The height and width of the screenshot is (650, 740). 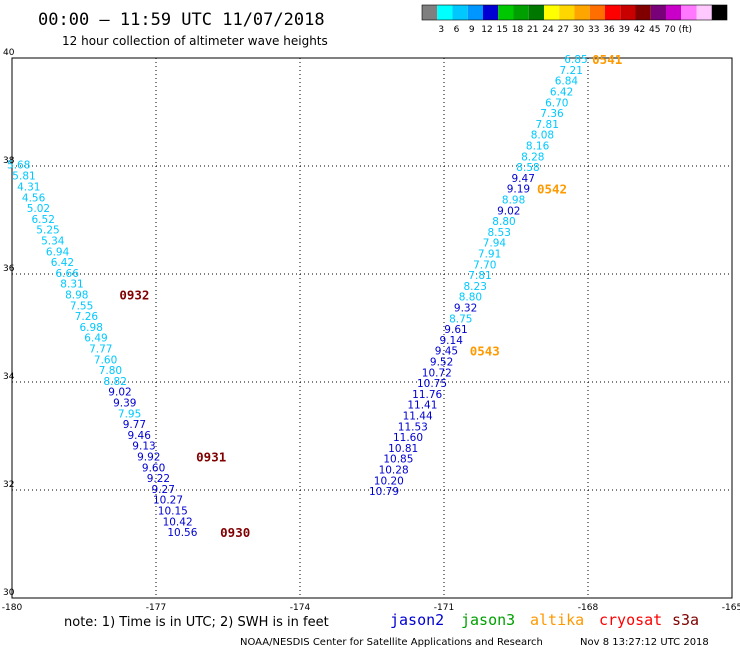 I want to click on wave-height-value: 10.28, so click(x=394, y=470).